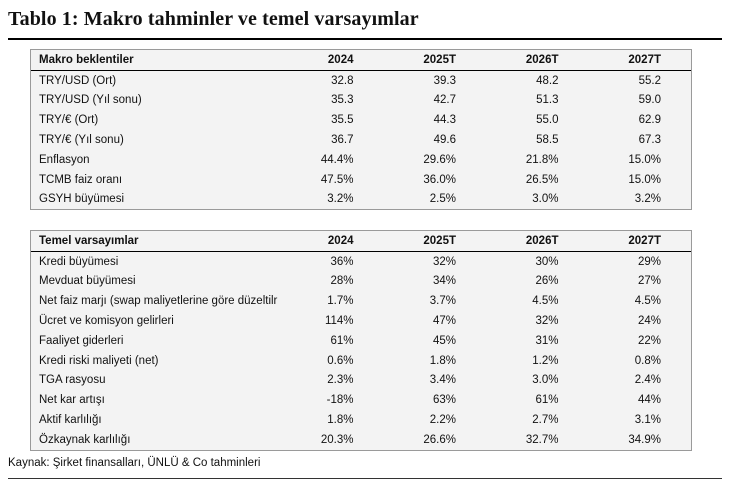 The width and height of the screenshot is (729, 481). What do you see at coordinates (337, 439) in the screenshot?
I see `table-cell: 20.3%` at bounding box center [337, 439].